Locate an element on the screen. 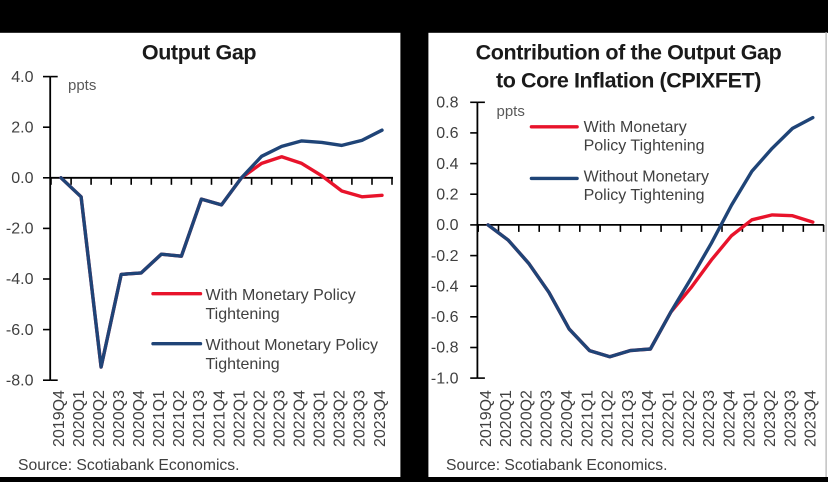 This screenshot has height=482, width=828. svg-text: Contribution of the Output Gap is located at coordinates (629, 53).